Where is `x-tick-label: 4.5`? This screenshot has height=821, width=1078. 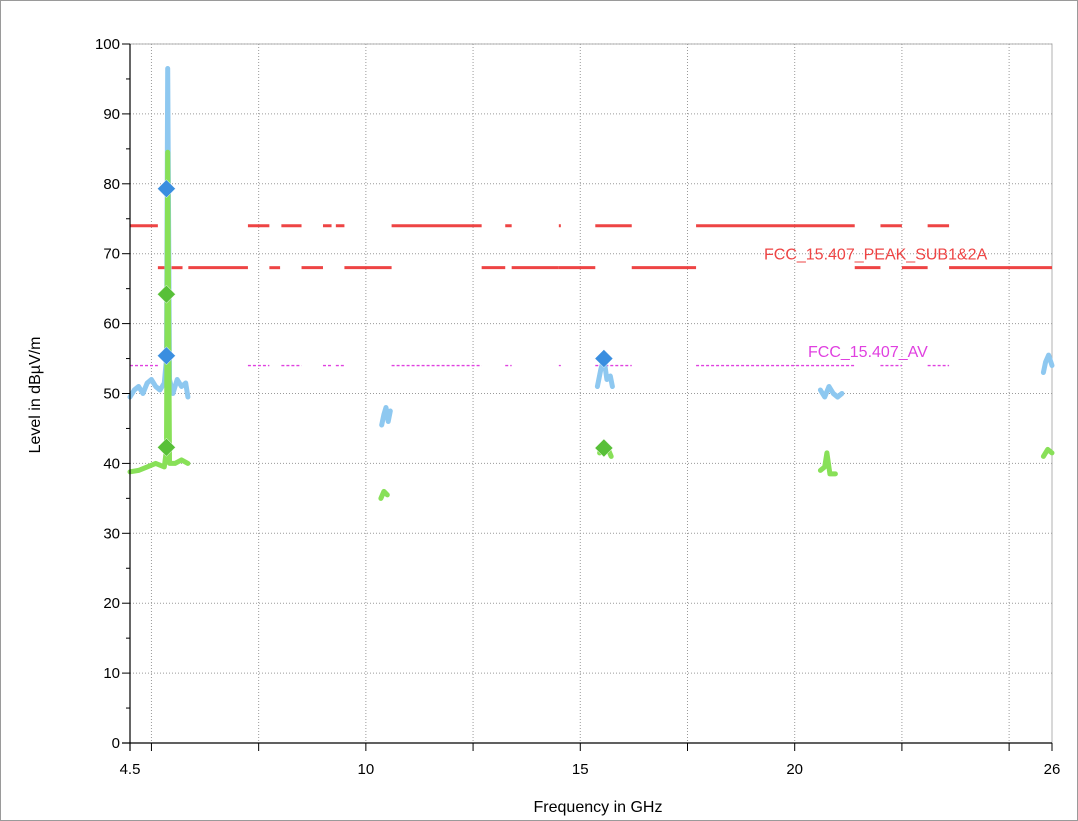
x-tick-label: 4.5 is located at coordinates (130, 769).